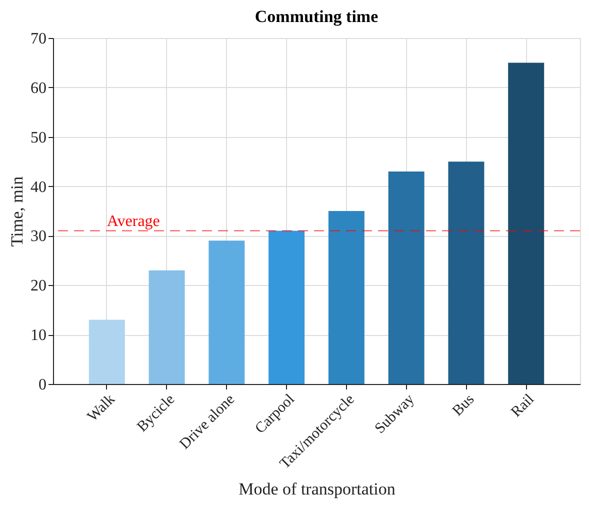 Image resolution: width=589 pixels, height=505 pixels. What do you see at coordinates (316, 16) in the screenshot?
I see `chart-title: Commuting time` at bounding box center [316, 16].